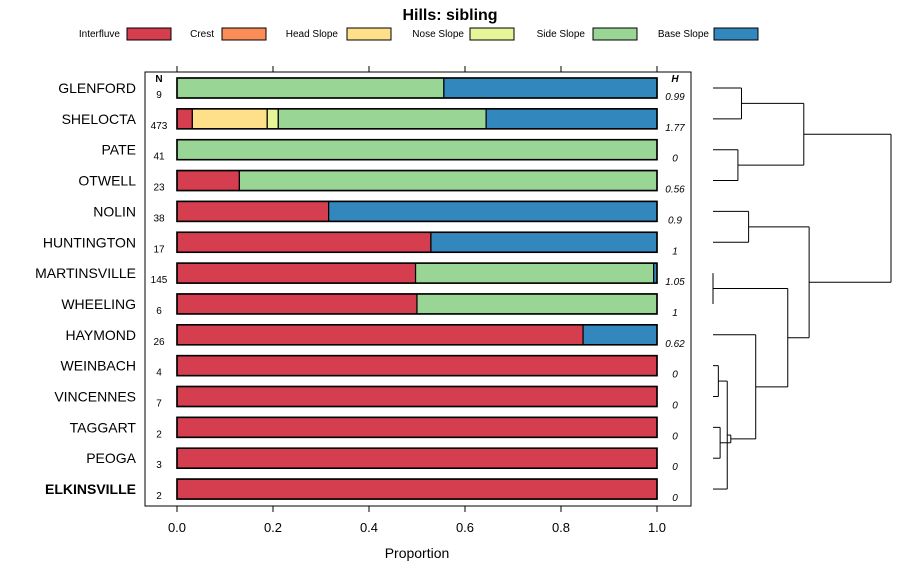  I want to click on bar-outline-vincennes, so click(417, 396).